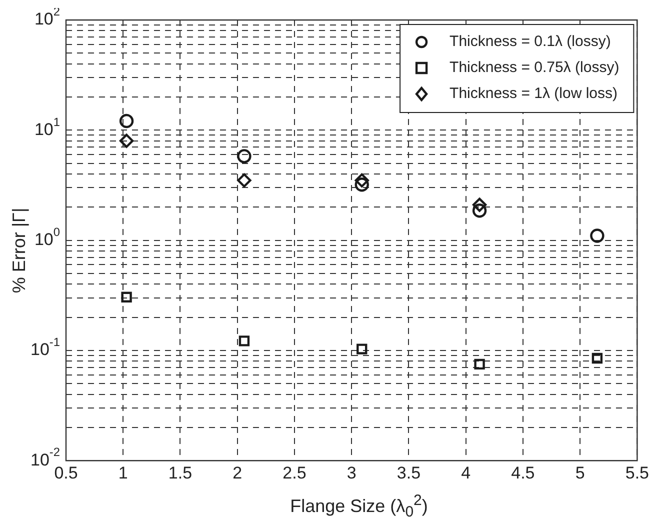 The image size is (660, 529). What do you see at coordinates (534, 93) in the screenshot?
I see `legend-label: Thickness = 1λ (low loss)` at bounding box center [534, 93].